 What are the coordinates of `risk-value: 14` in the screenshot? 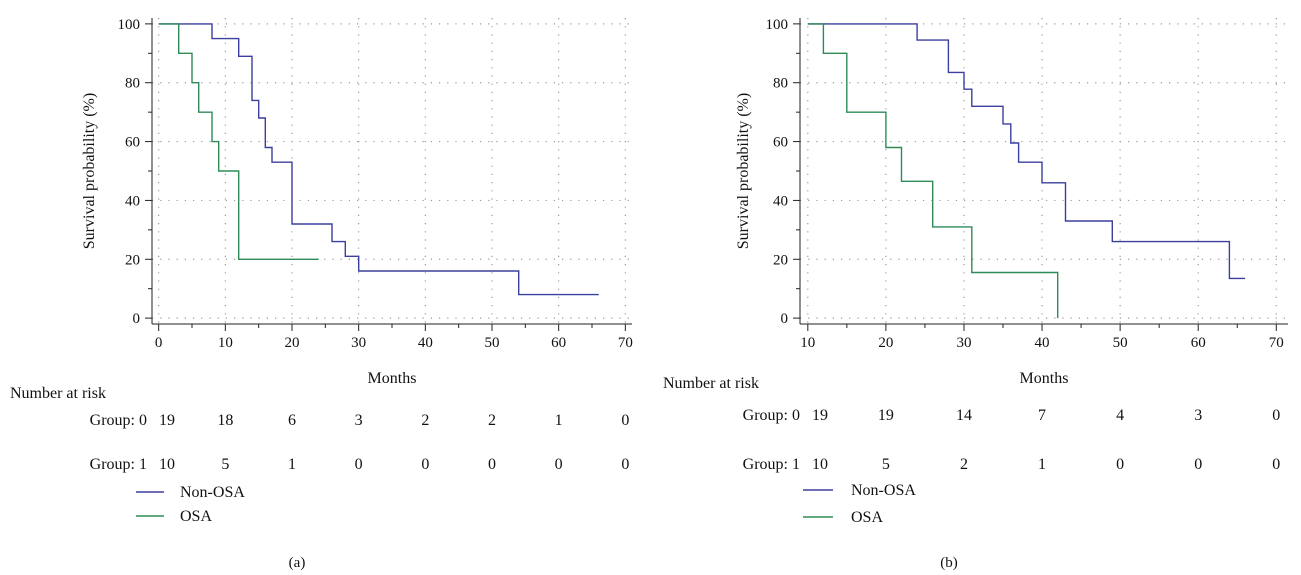 It's located at (964, 415).